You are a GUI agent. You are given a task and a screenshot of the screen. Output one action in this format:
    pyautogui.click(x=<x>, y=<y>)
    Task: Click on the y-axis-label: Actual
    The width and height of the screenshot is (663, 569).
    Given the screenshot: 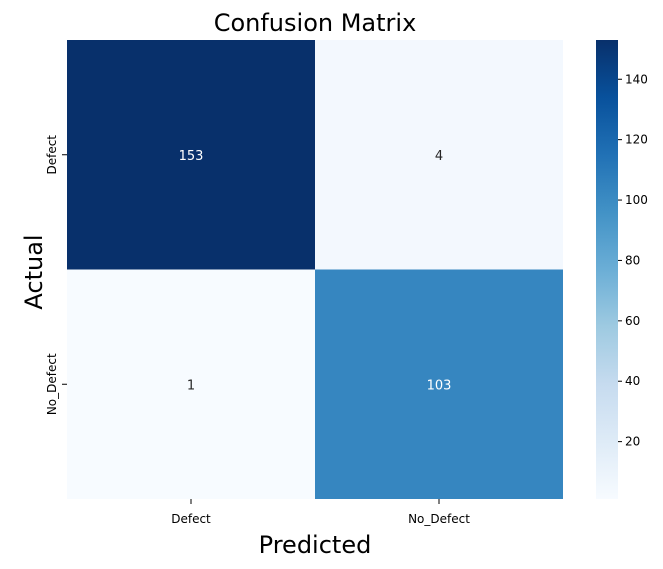 What is the action you would take?
    pyautogui.click(x=34, y=271)
    